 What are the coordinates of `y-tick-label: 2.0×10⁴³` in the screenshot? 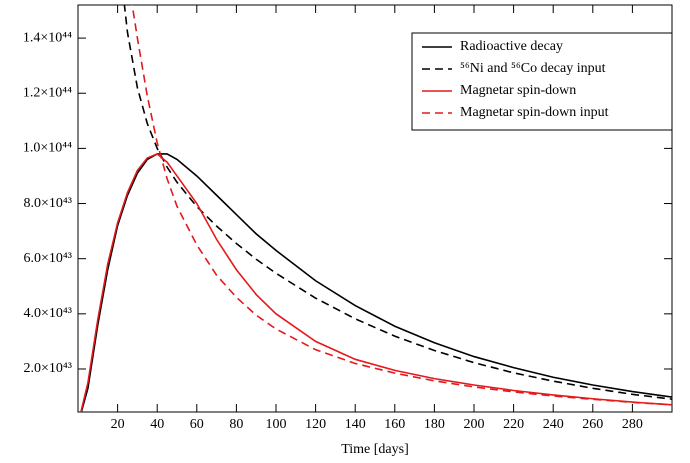 It's located at (48, 368).